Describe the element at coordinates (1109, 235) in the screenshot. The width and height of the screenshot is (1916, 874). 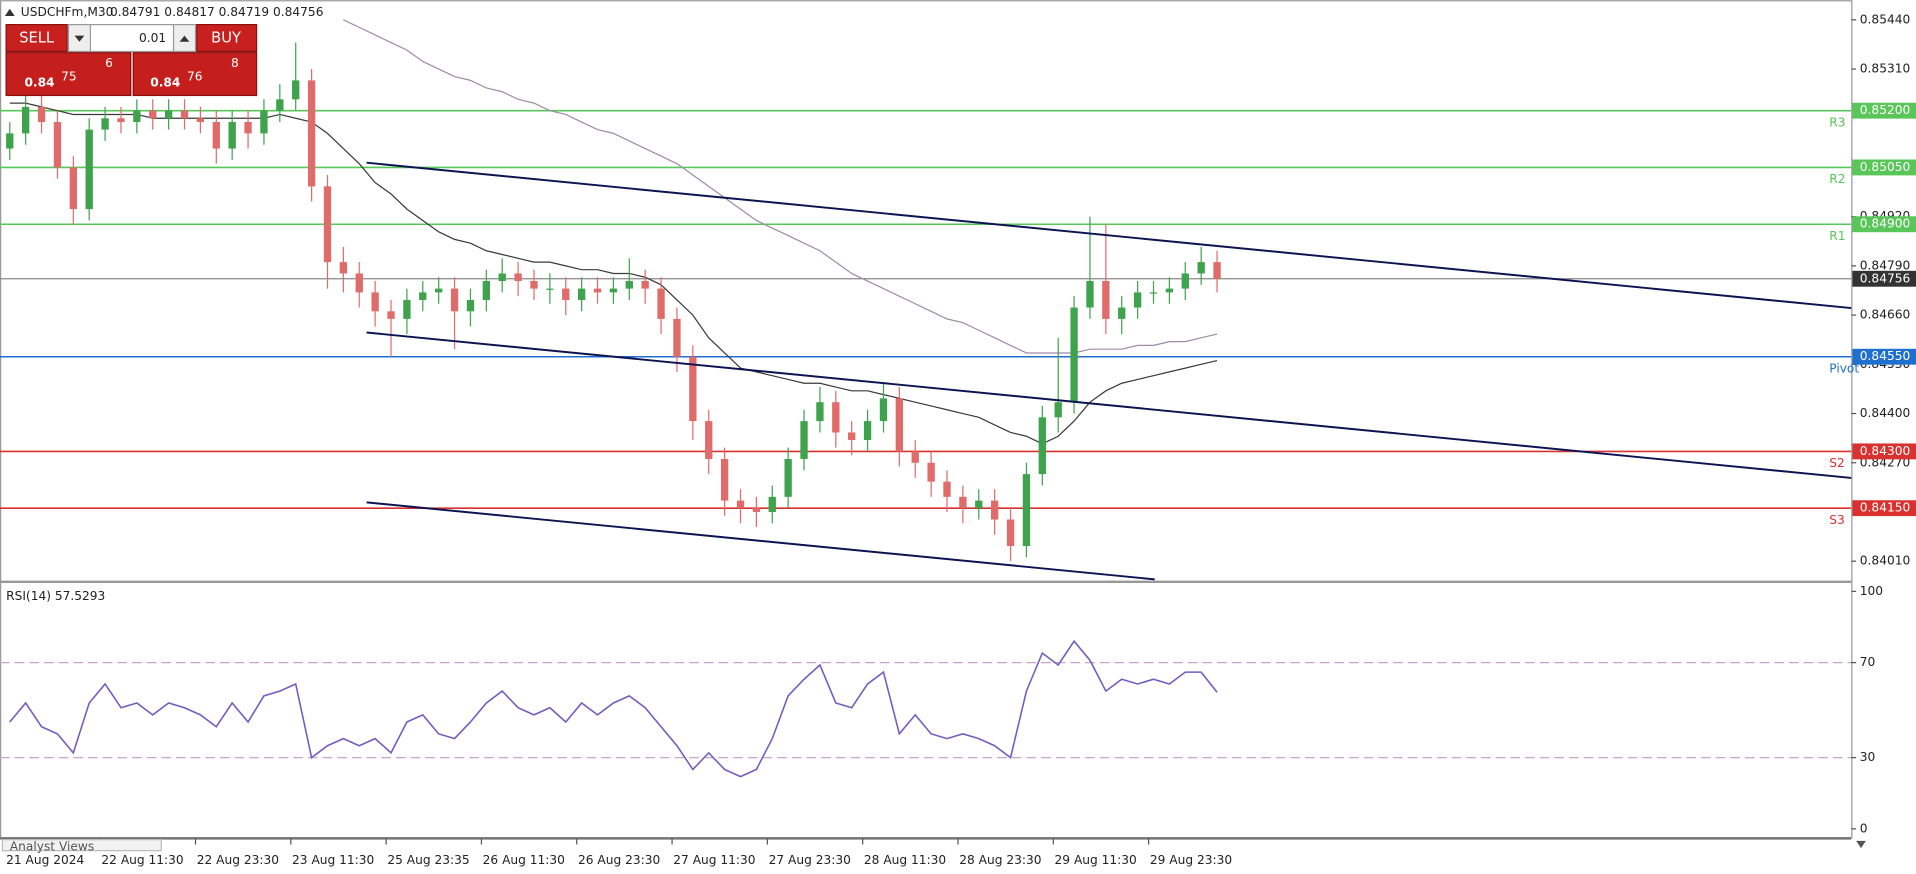
I see `trendline` at that location.